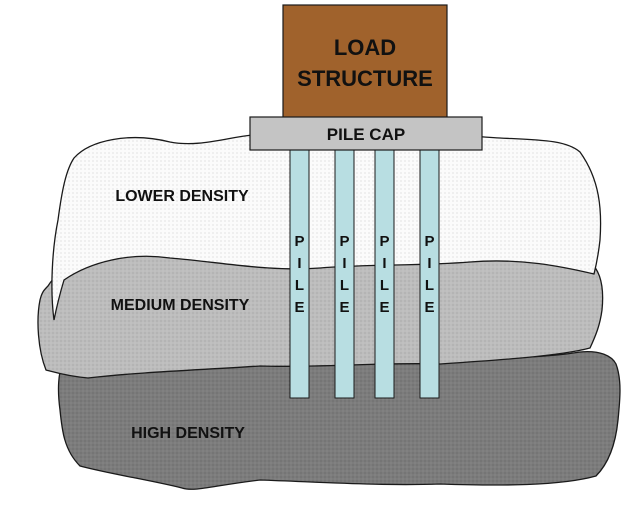 The width and height of the screenshot is (640, 507). I want to click on load-structure-label-line2: STRUCTURE, so click(365, 78).